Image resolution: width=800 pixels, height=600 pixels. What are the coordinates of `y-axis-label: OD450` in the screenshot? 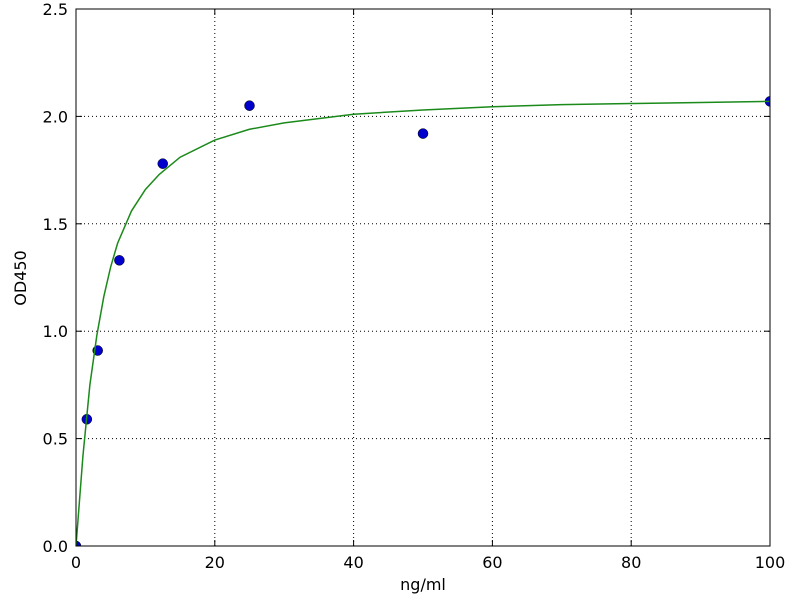 It's located at (20, 277).